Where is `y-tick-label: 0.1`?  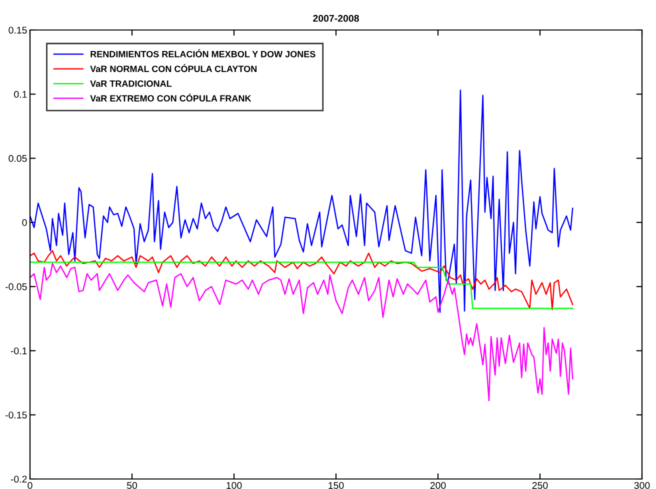 y-tick-label: 0.1 is located at coordinates (20, 94).